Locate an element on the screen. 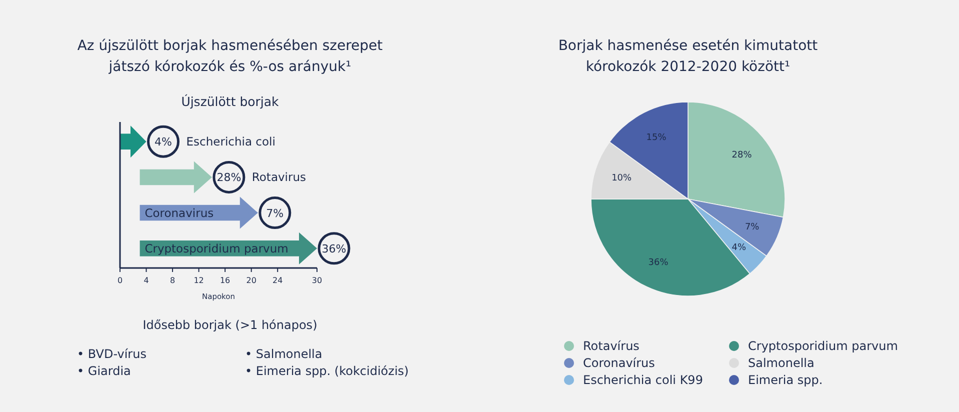 This screenshot has height=412, width=959. text: • Eimeria spp. (kokcidiózis) is located at coordinates (327, 371).